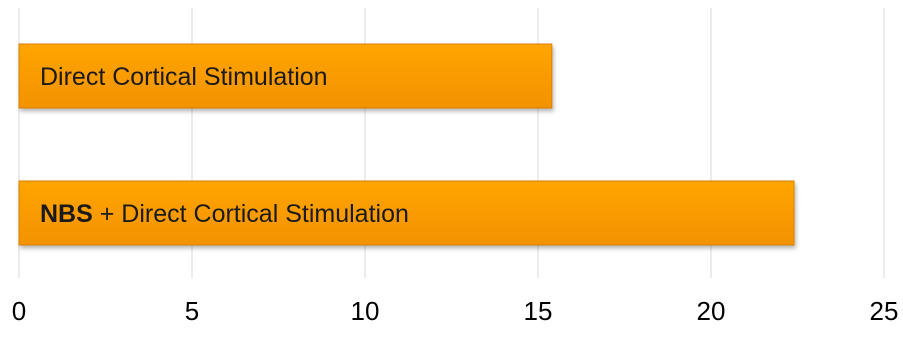  What do you see at coordinates (251, 214) in the screenshot?
I see `bar-label-text: + Direct Cortical Stimulation` at bounding box center [251, 214].